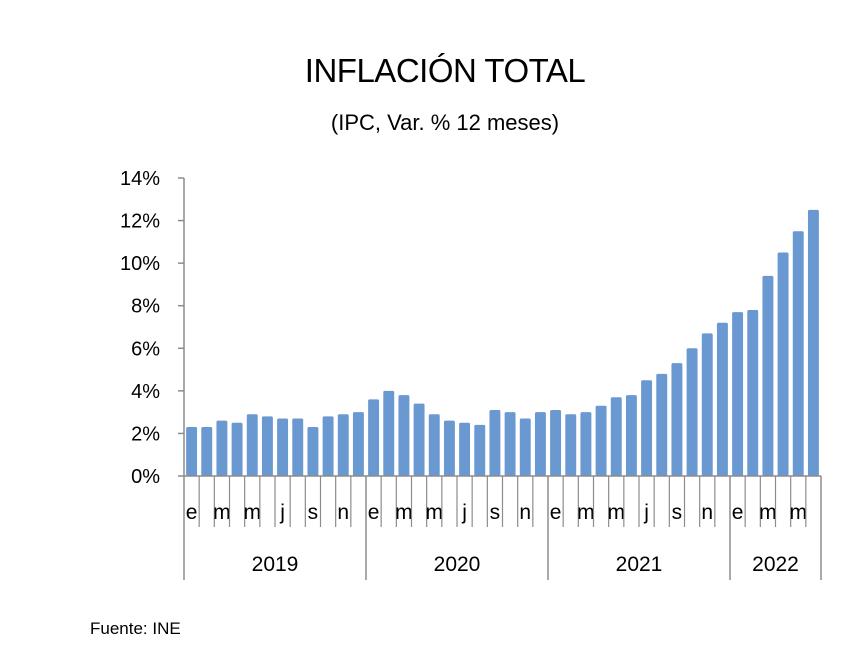  I want to click on y-tick-label: 8%, so click(145, 307).